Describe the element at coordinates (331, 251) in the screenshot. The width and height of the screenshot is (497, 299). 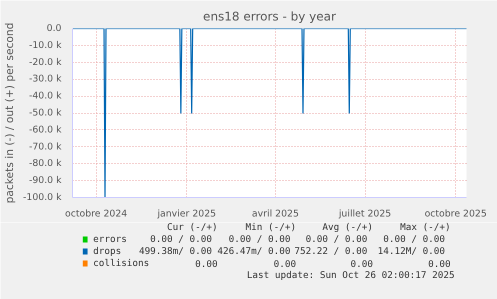
I see `text: 752.22 / 0.00` at that location.